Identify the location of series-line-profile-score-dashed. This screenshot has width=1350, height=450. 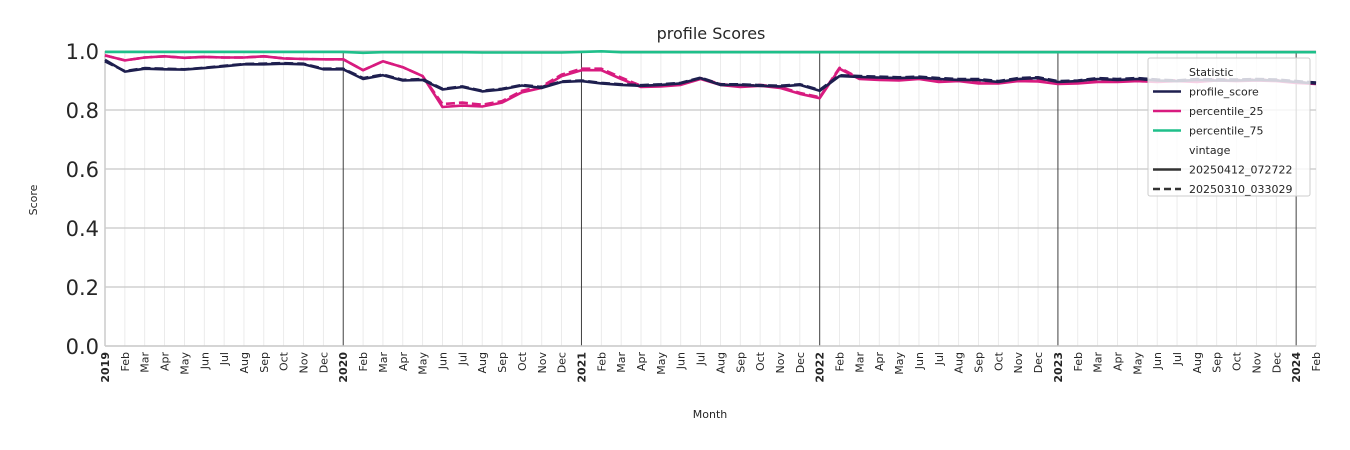
(710, 76).